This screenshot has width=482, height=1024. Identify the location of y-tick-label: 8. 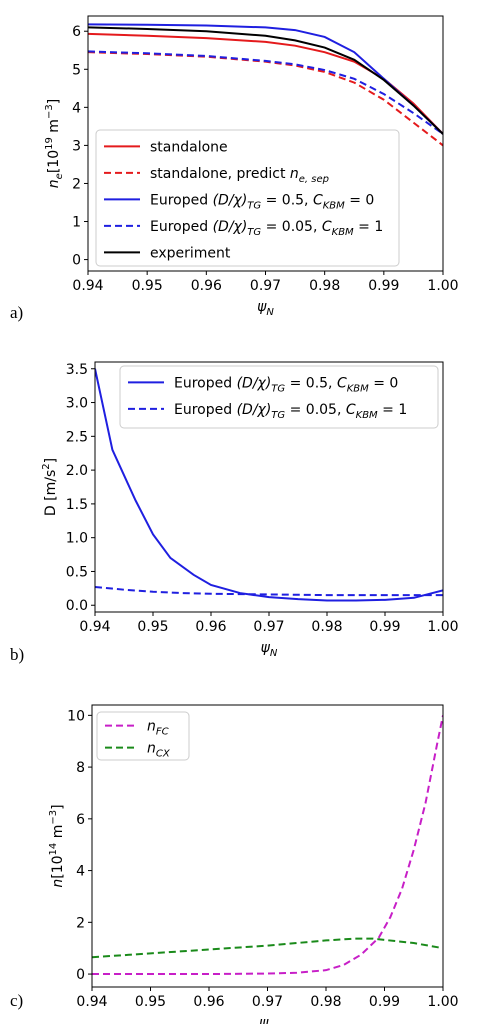
(80, 768).